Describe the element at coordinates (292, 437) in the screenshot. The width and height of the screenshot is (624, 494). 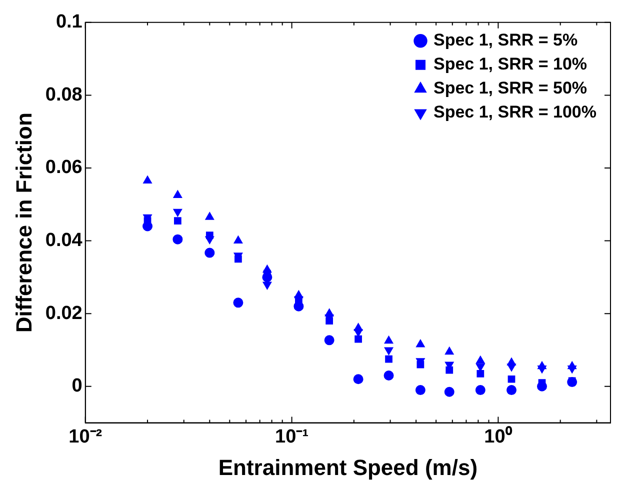
I see `x-tick-label: 10⁻¹` at that location.